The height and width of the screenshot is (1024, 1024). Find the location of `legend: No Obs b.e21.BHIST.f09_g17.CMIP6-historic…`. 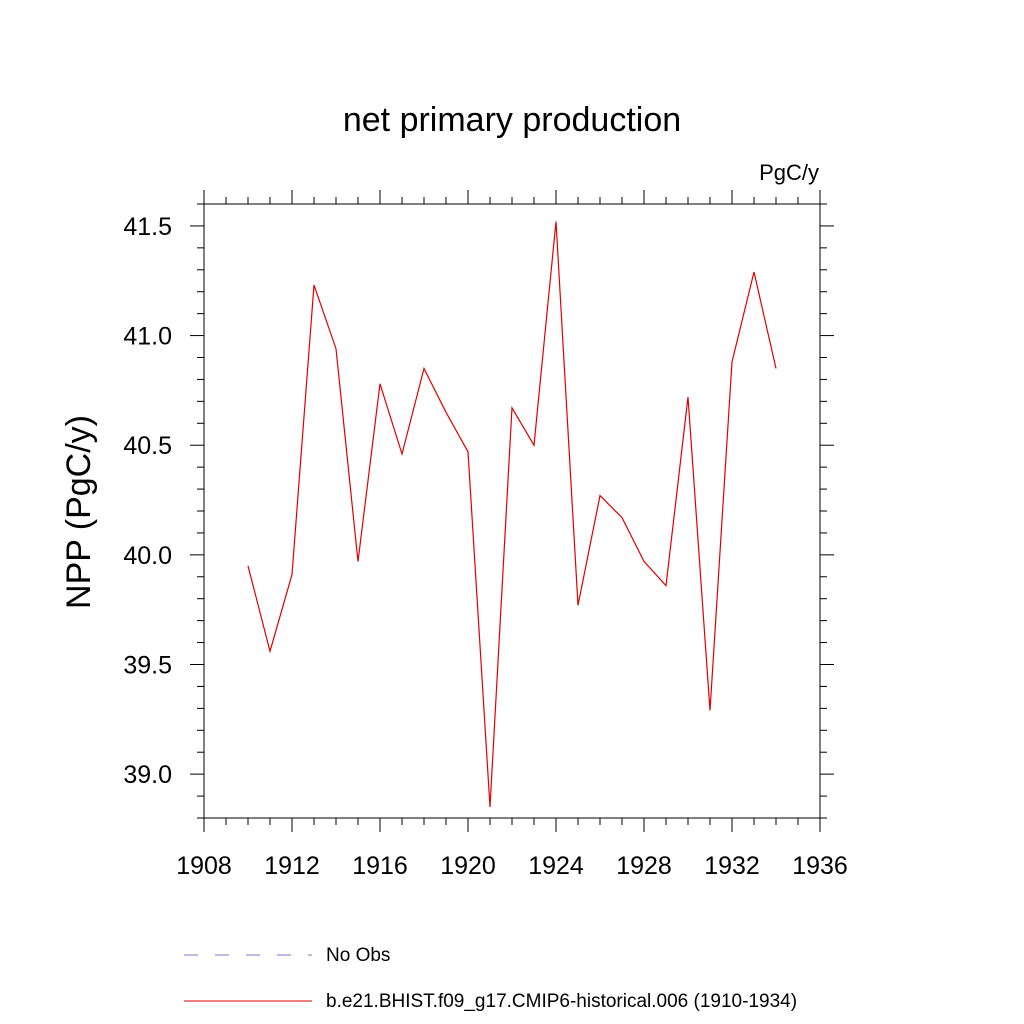

legend: No Obs b.e21.BHIST.f09_g17.CMIP6-historic… is located at coordinates (490, 978).